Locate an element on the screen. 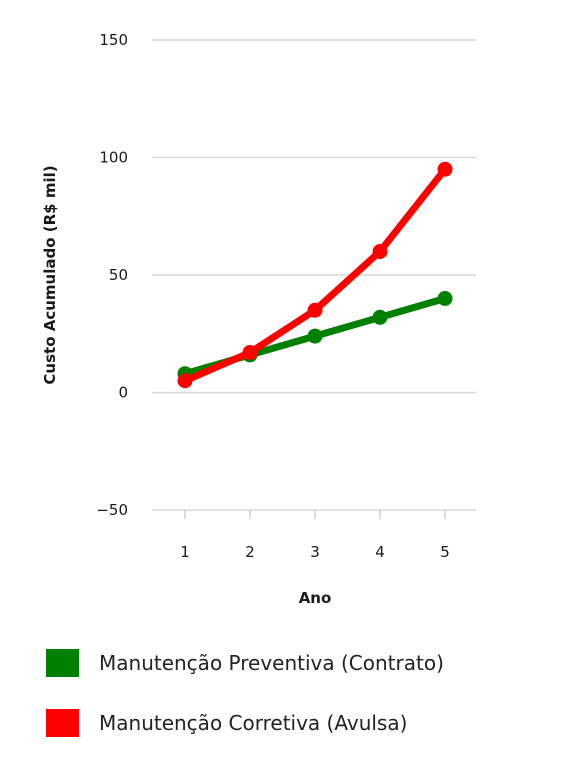  y-tick-label: 0 is located at coordinates (123, 393).